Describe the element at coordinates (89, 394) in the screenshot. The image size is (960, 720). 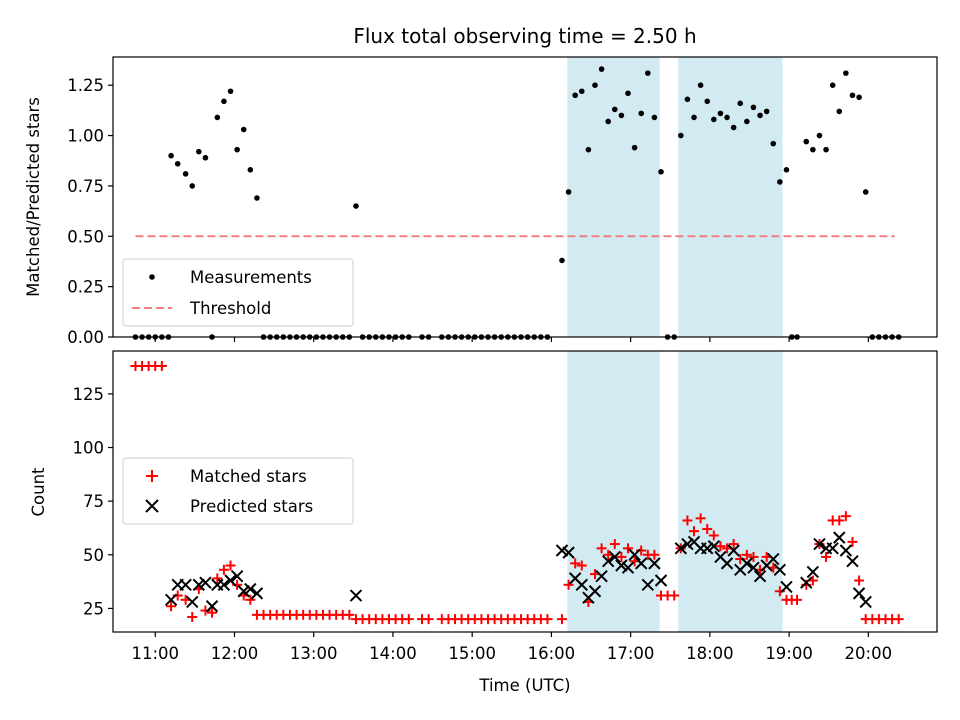
I see `bottom-y-tick-label: 125` at that location.